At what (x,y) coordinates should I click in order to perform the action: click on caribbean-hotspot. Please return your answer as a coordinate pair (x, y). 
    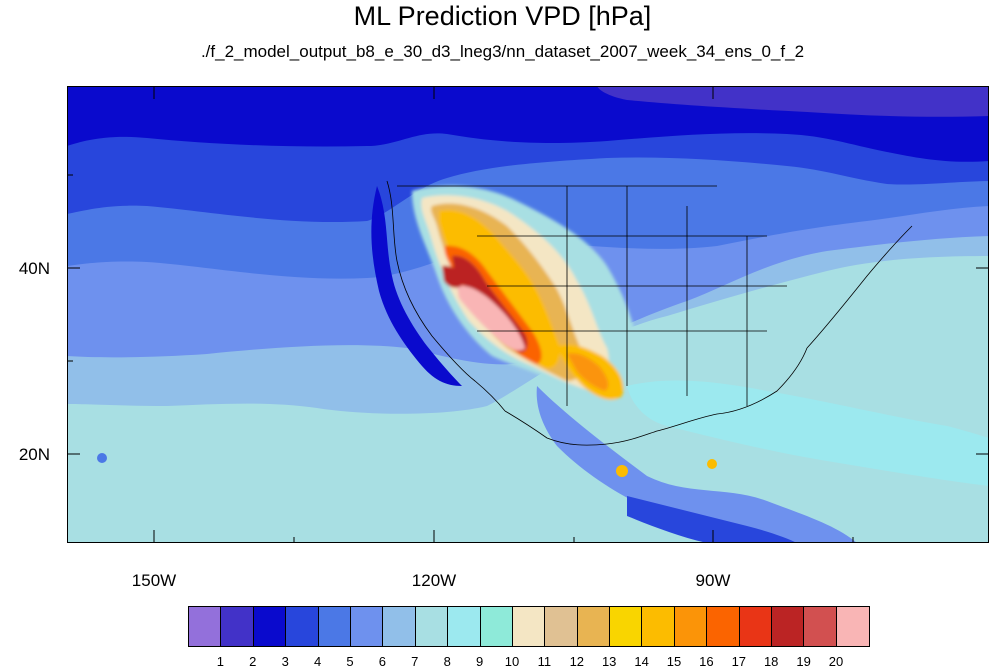
    Looking at the image, I should click on (712, 464).